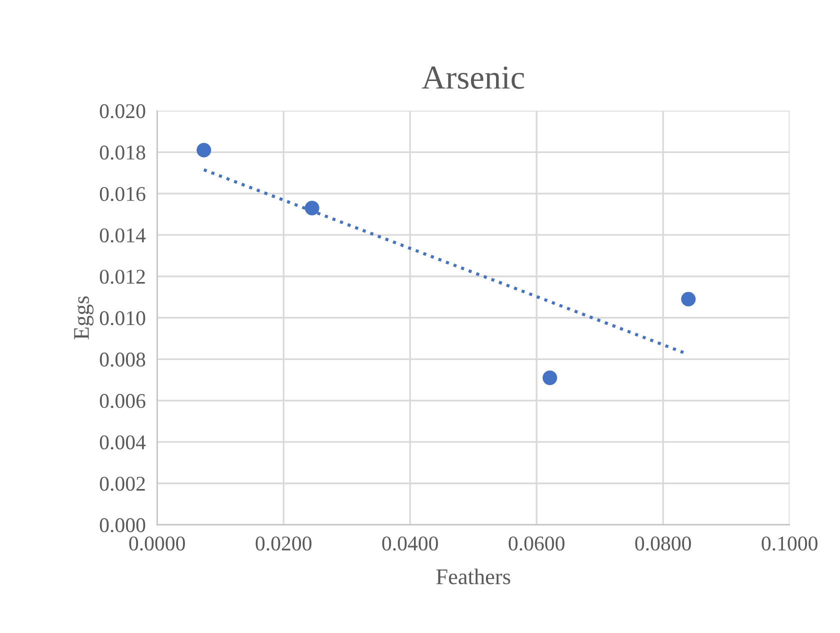  Describe the element at coordinates (122, 277) in the screenshot. I see `y-tick-label: 0.012` at that location.